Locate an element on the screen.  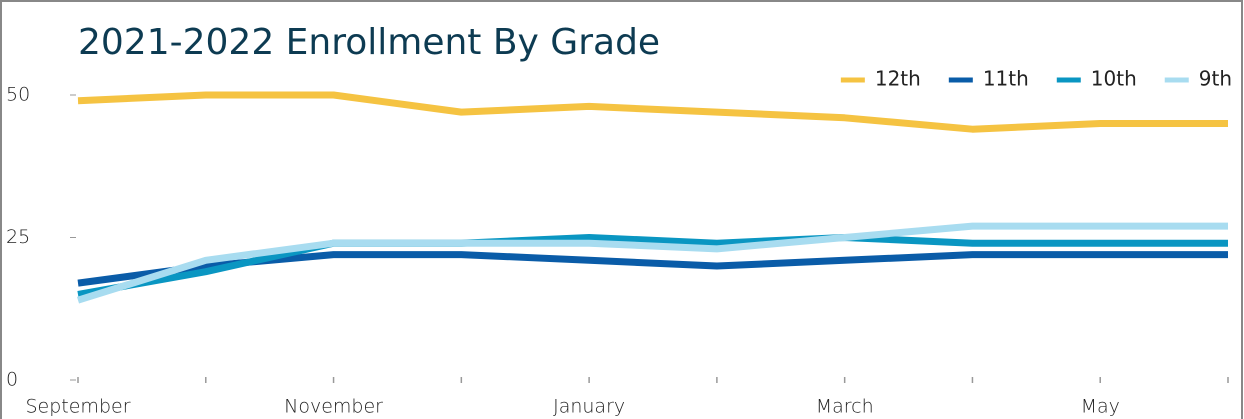
chart-title: 2021-2022 Enrollment By Grade is located at coordinates (369, 42).